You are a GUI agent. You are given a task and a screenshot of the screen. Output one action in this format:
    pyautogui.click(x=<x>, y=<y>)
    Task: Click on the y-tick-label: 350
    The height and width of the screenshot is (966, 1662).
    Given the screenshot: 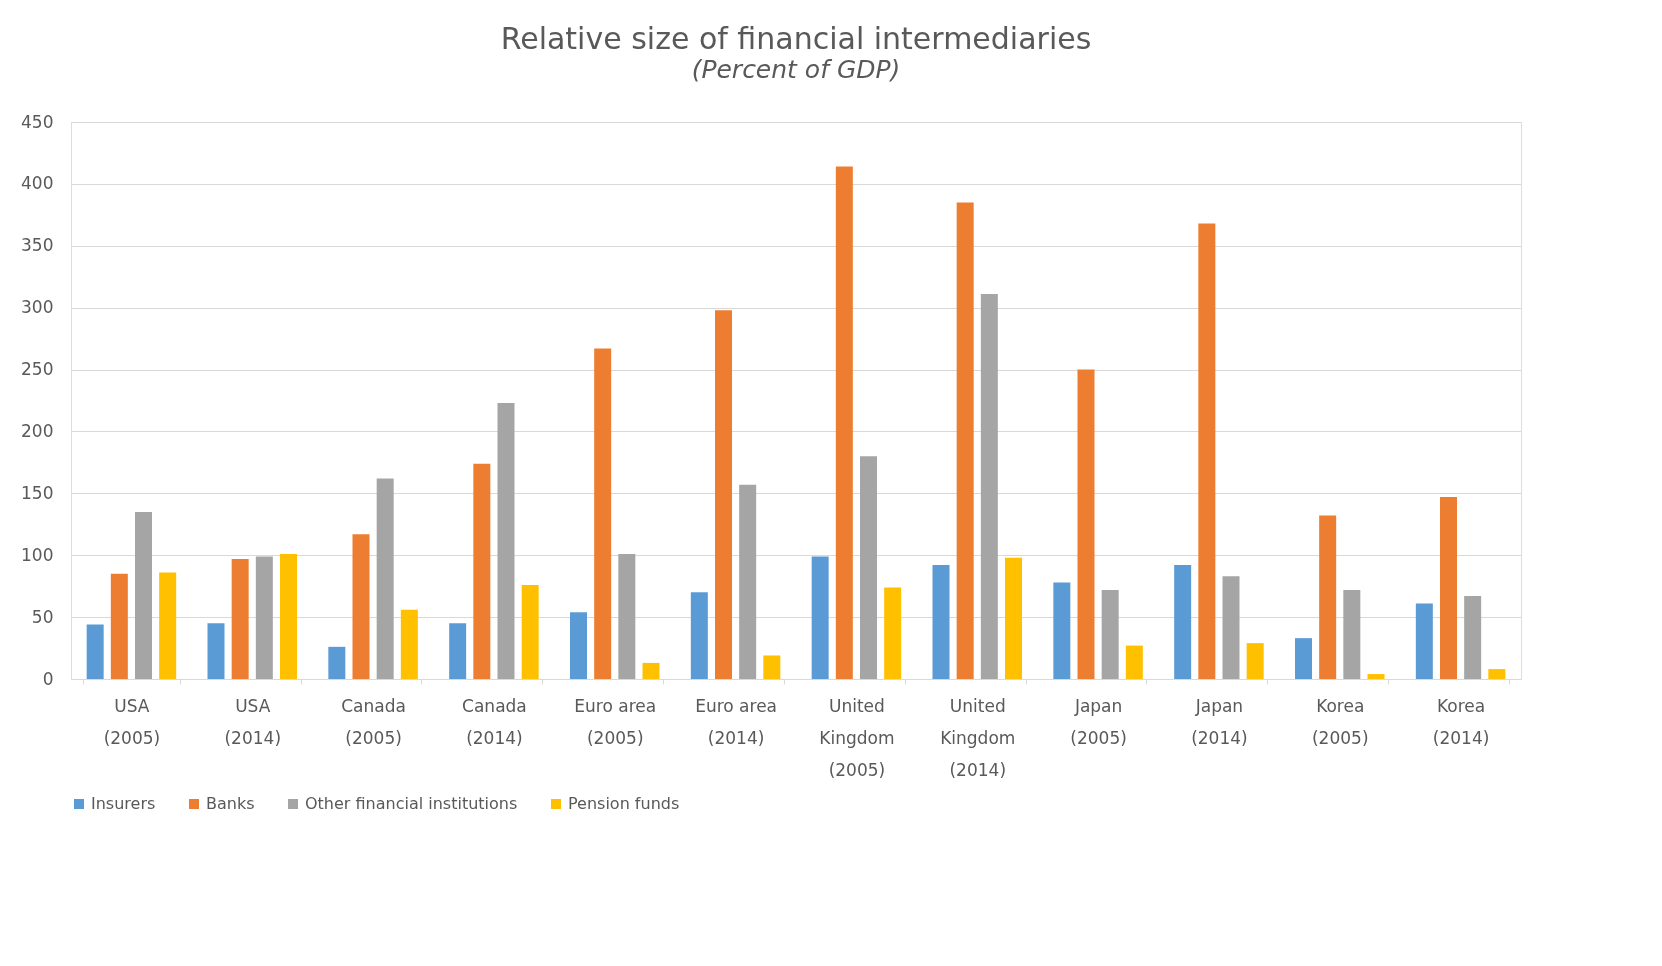 What is the action you would take?
    pyautogui.click(x=37, y=245)
    